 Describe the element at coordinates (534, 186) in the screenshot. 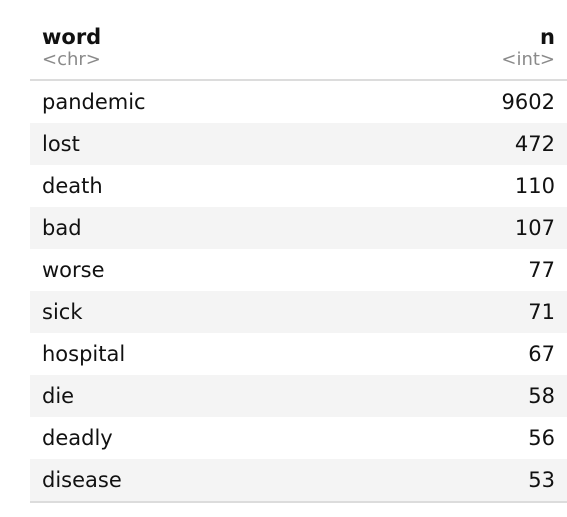

I see `cell-n: 110` at that location.